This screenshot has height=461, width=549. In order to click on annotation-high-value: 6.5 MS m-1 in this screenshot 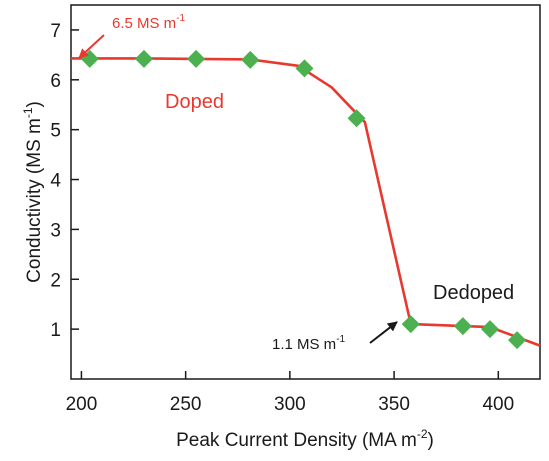, I will do `click(149, 22)`.